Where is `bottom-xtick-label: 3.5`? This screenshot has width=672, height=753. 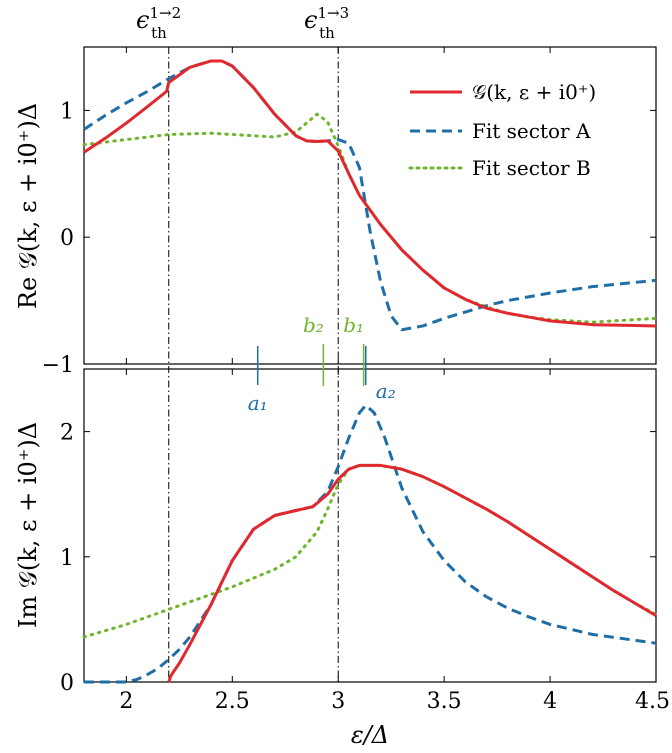
bottom-xtick-label: 3.5 is located at coordinates (444, 701).